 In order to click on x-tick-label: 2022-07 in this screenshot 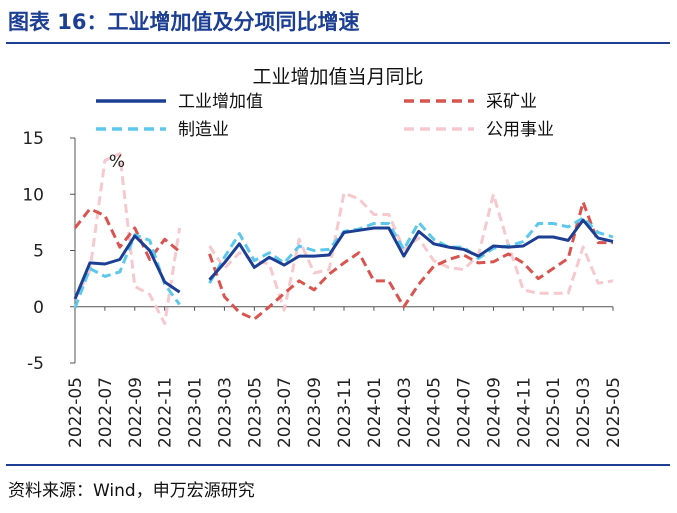, I will do `click(106, 412)`.